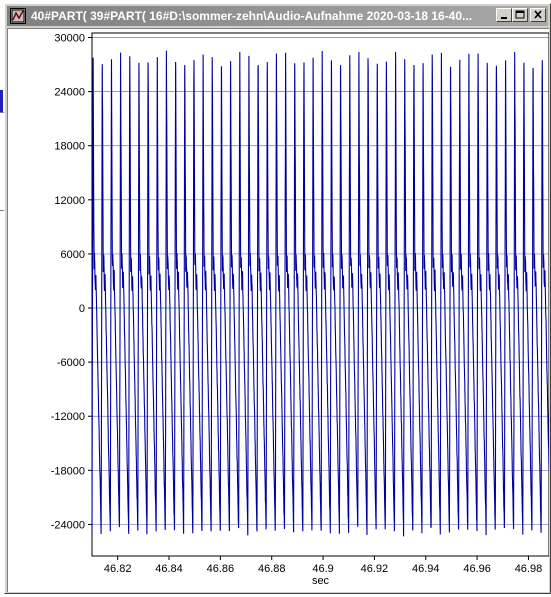 The width and height of the screenshot is (551, 597). I want to click on x-tick-label: 46.82, so click(118, 569).